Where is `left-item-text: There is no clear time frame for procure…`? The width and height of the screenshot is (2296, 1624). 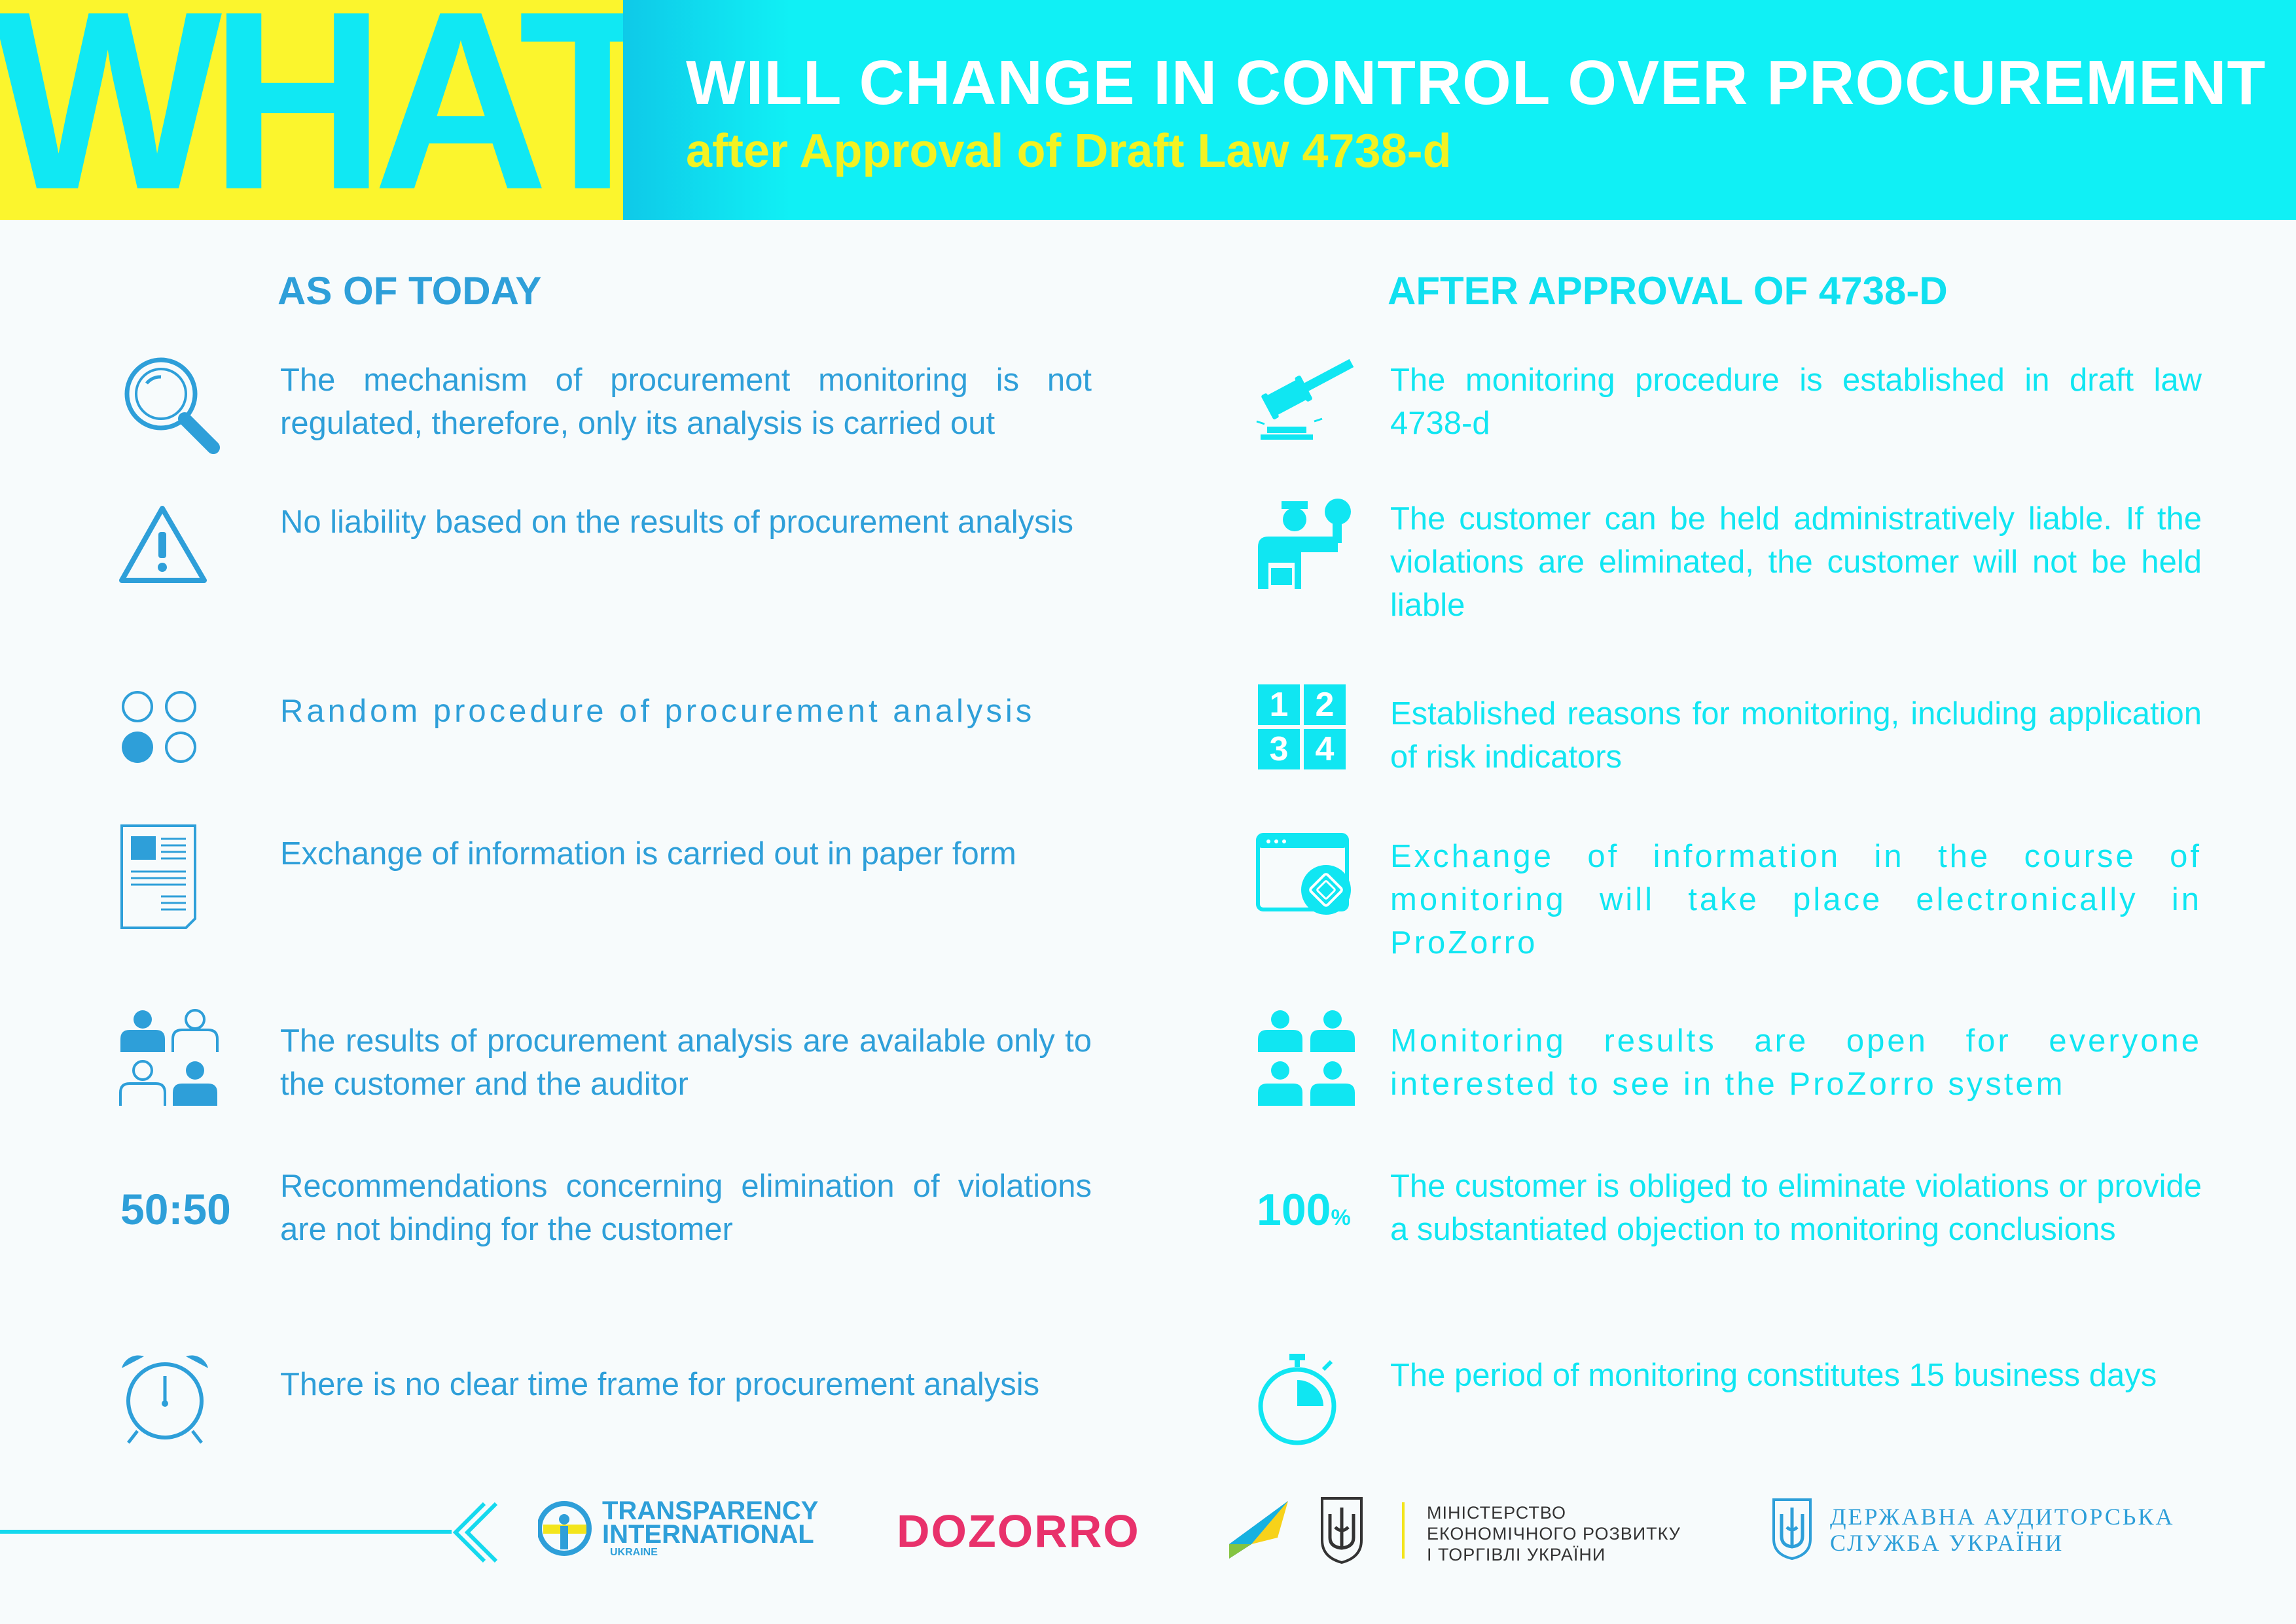 left-item-text: There is no clear time frame for procure… is located at coordinates (660, 1384).